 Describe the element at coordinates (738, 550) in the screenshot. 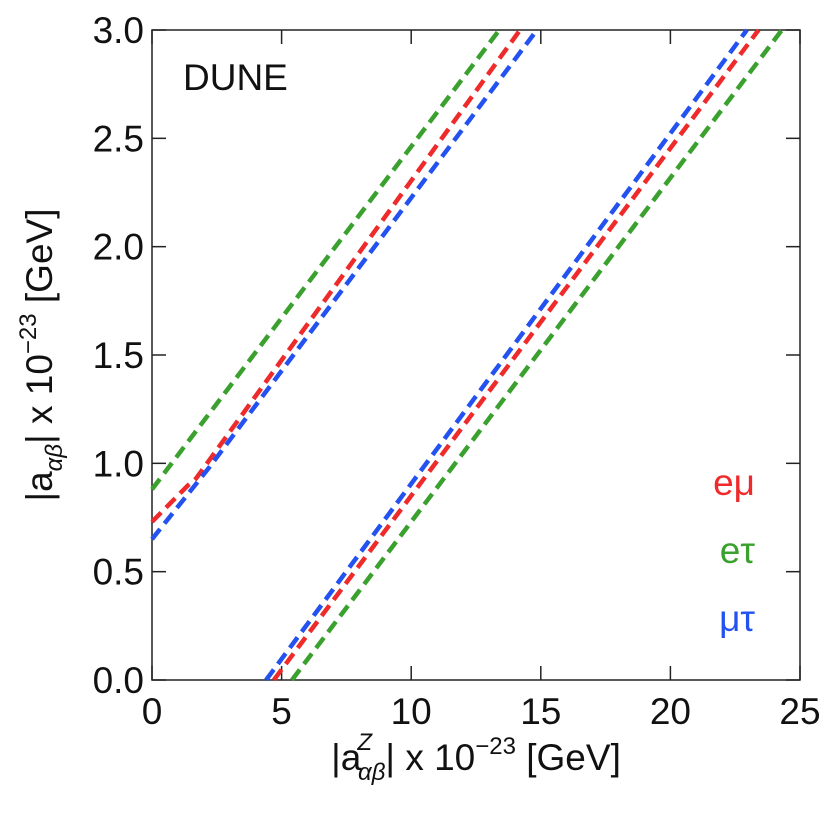

I see `legend-entry: eτ` at that location.